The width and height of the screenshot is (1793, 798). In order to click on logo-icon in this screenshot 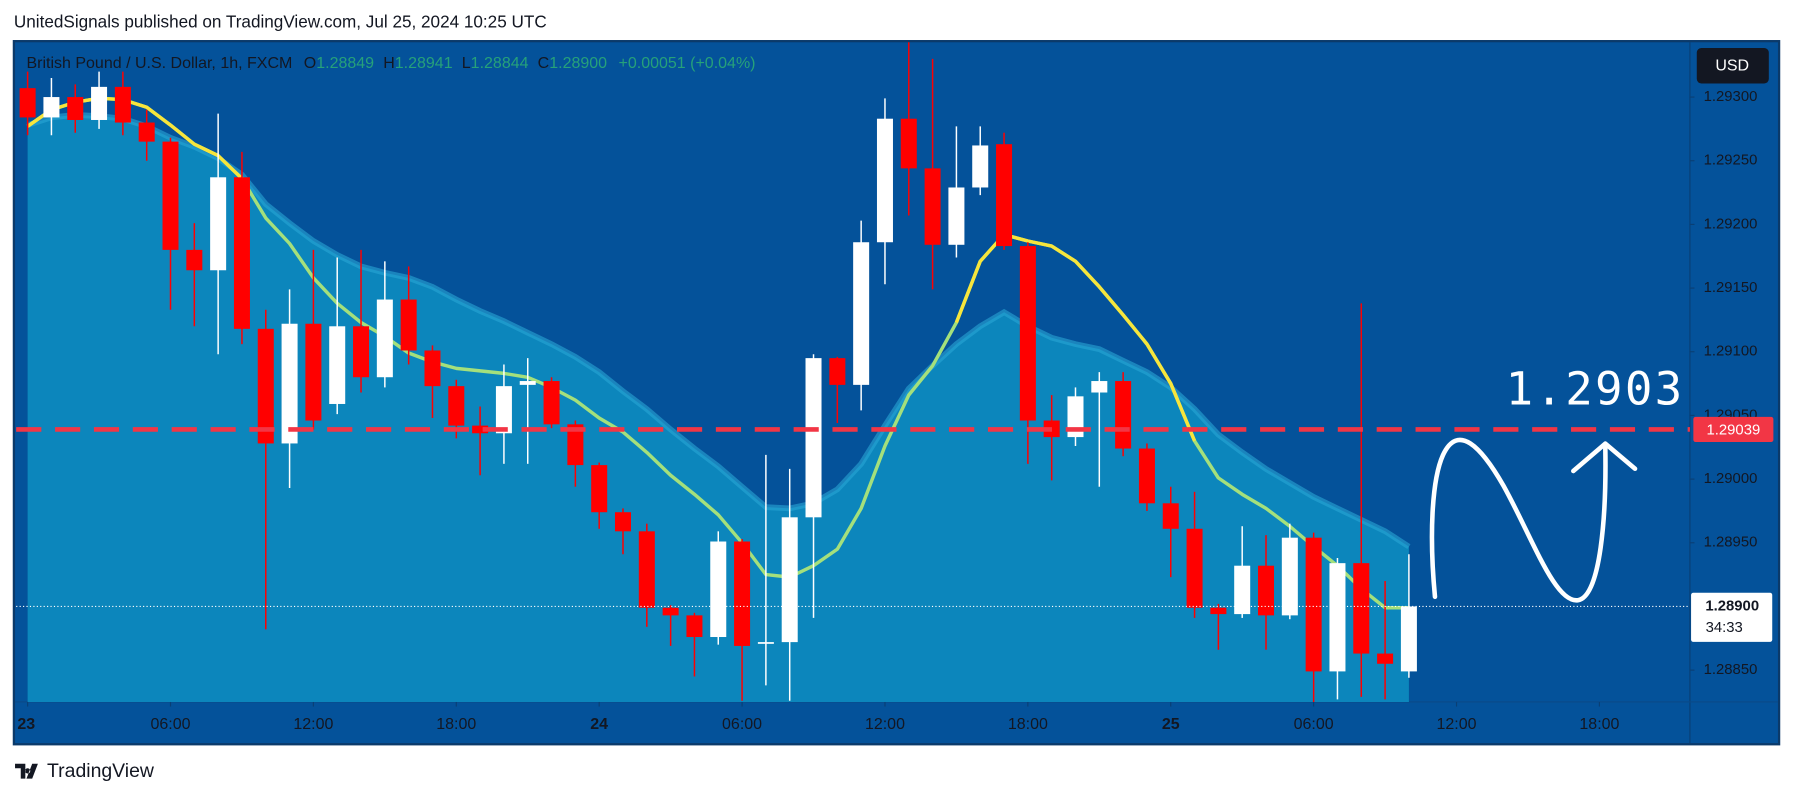, I will do `click(26, 771)`.